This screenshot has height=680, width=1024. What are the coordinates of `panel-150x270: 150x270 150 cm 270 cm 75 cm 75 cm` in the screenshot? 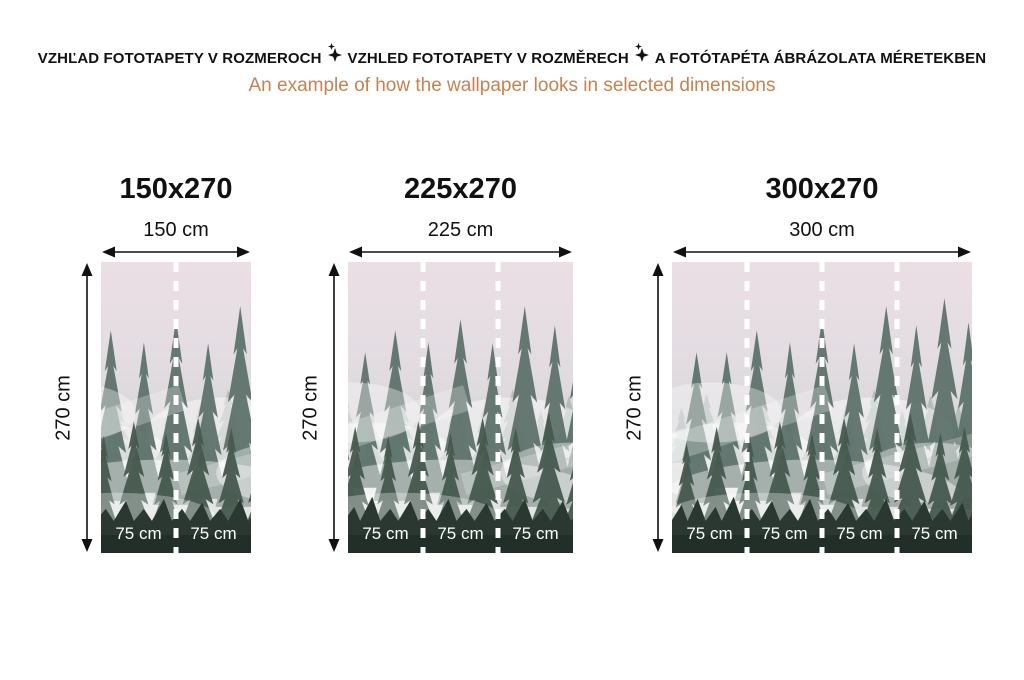 It's located at (151, 363).